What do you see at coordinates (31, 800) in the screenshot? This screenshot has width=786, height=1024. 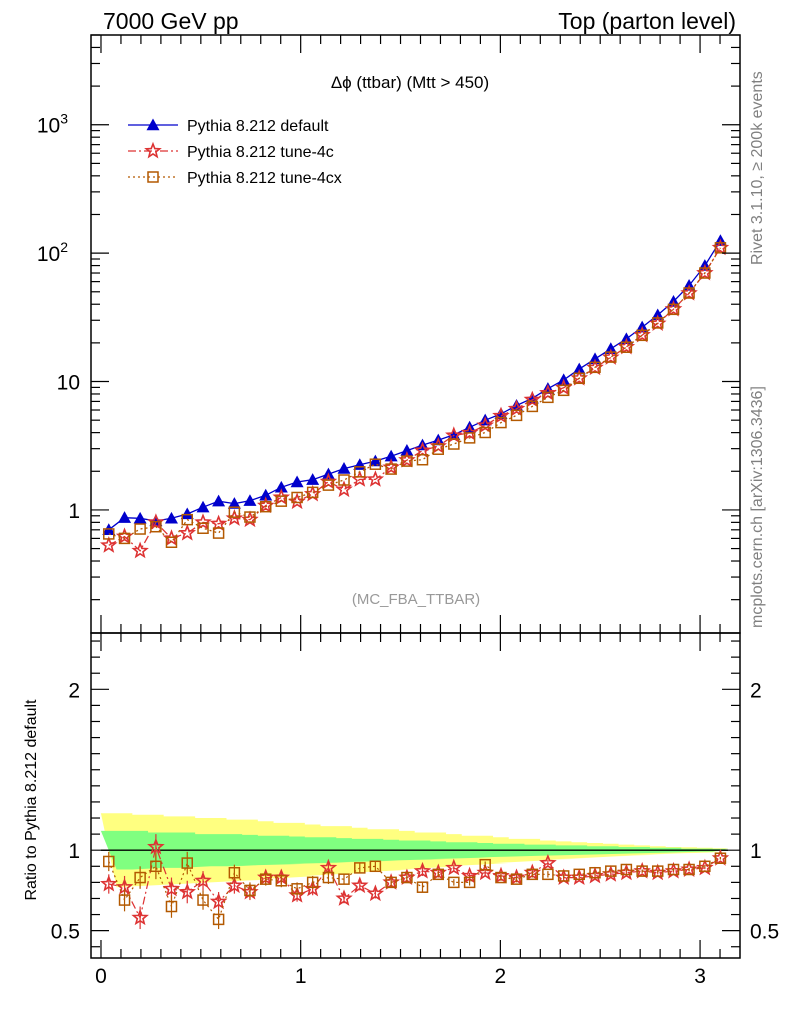 I see `ratio-ylabel: Ratio to Pythia 8.212 default` at bounding box center [31, 800].